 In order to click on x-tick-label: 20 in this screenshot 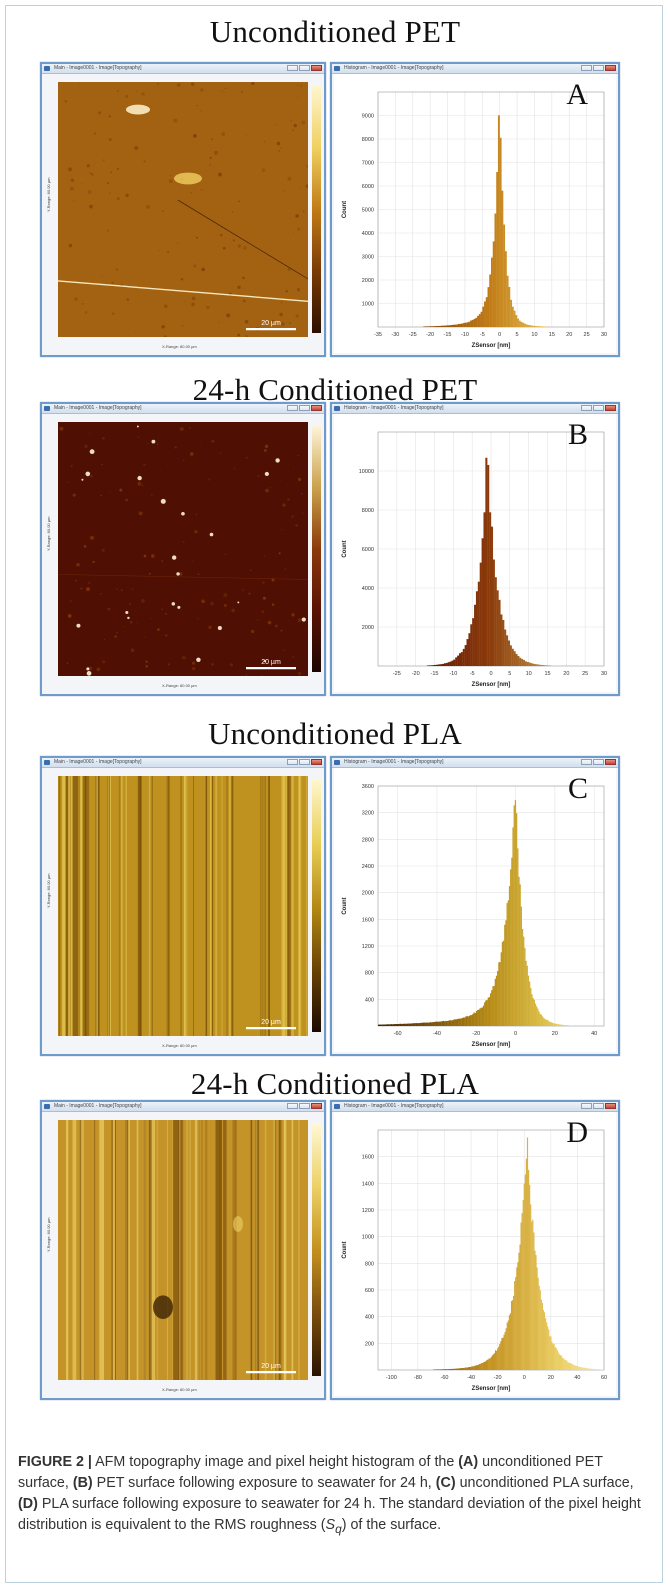, I will do `click(555, 1034)`.